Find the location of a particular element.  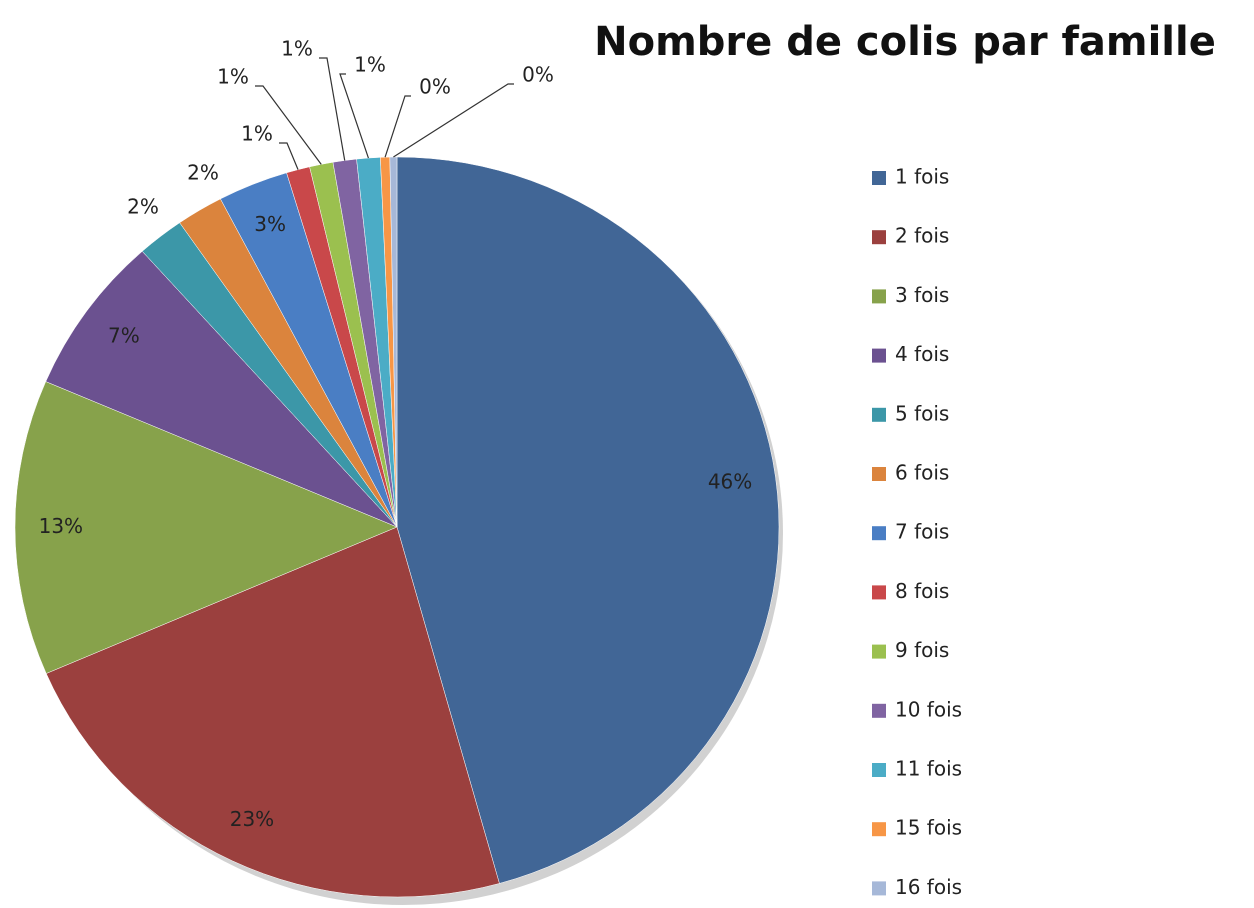

legend-label: 11 fois is located at coordinates (928, 769).